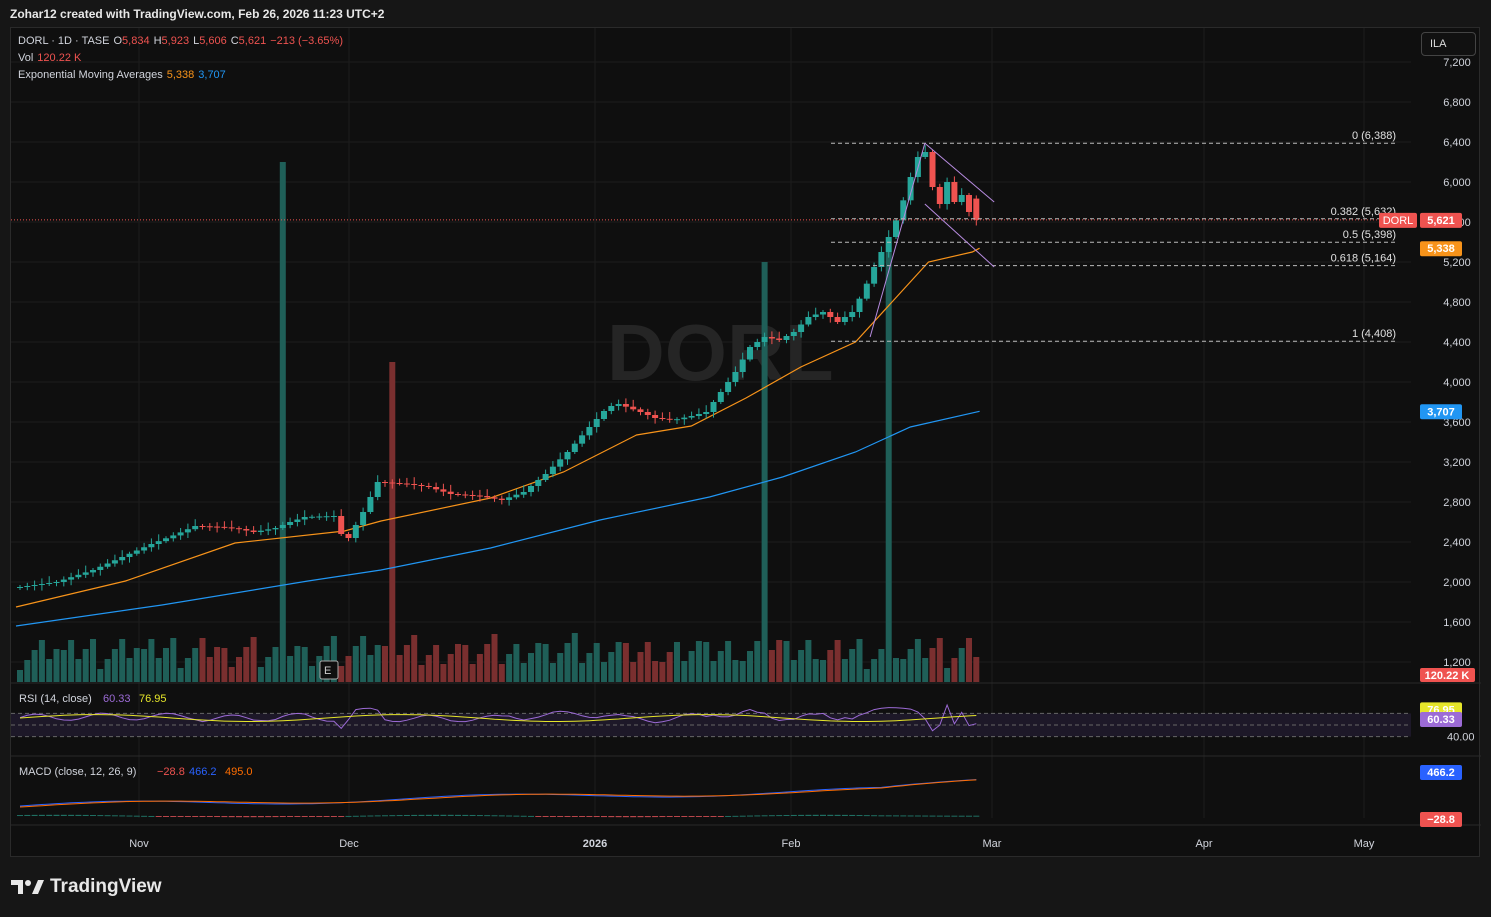 The height and width of the screenshot is (917, 1491). Describe the element at coordinates (306, 41) in the screenshot. I see `legend-change: −213 (−3.65%)` at that location.